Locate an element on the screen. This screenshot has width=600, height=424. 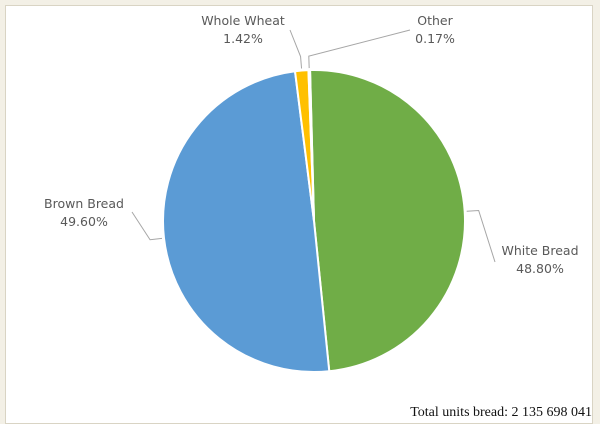
slice-label-name-whole-wheat: Whole Wheat is located at coordinates (243, 20).